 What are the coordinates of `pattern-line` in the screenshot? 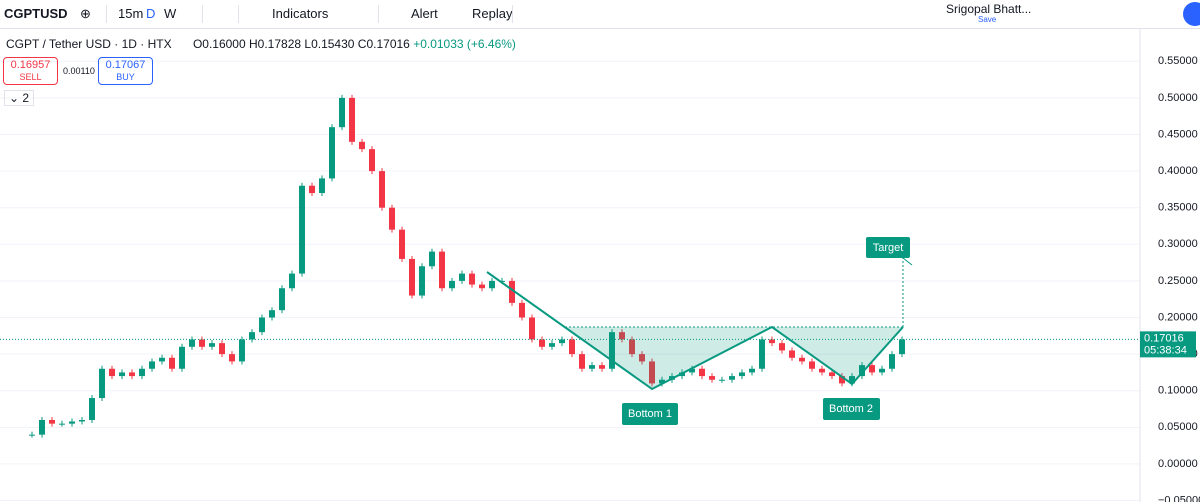 It's located at (695, 331).